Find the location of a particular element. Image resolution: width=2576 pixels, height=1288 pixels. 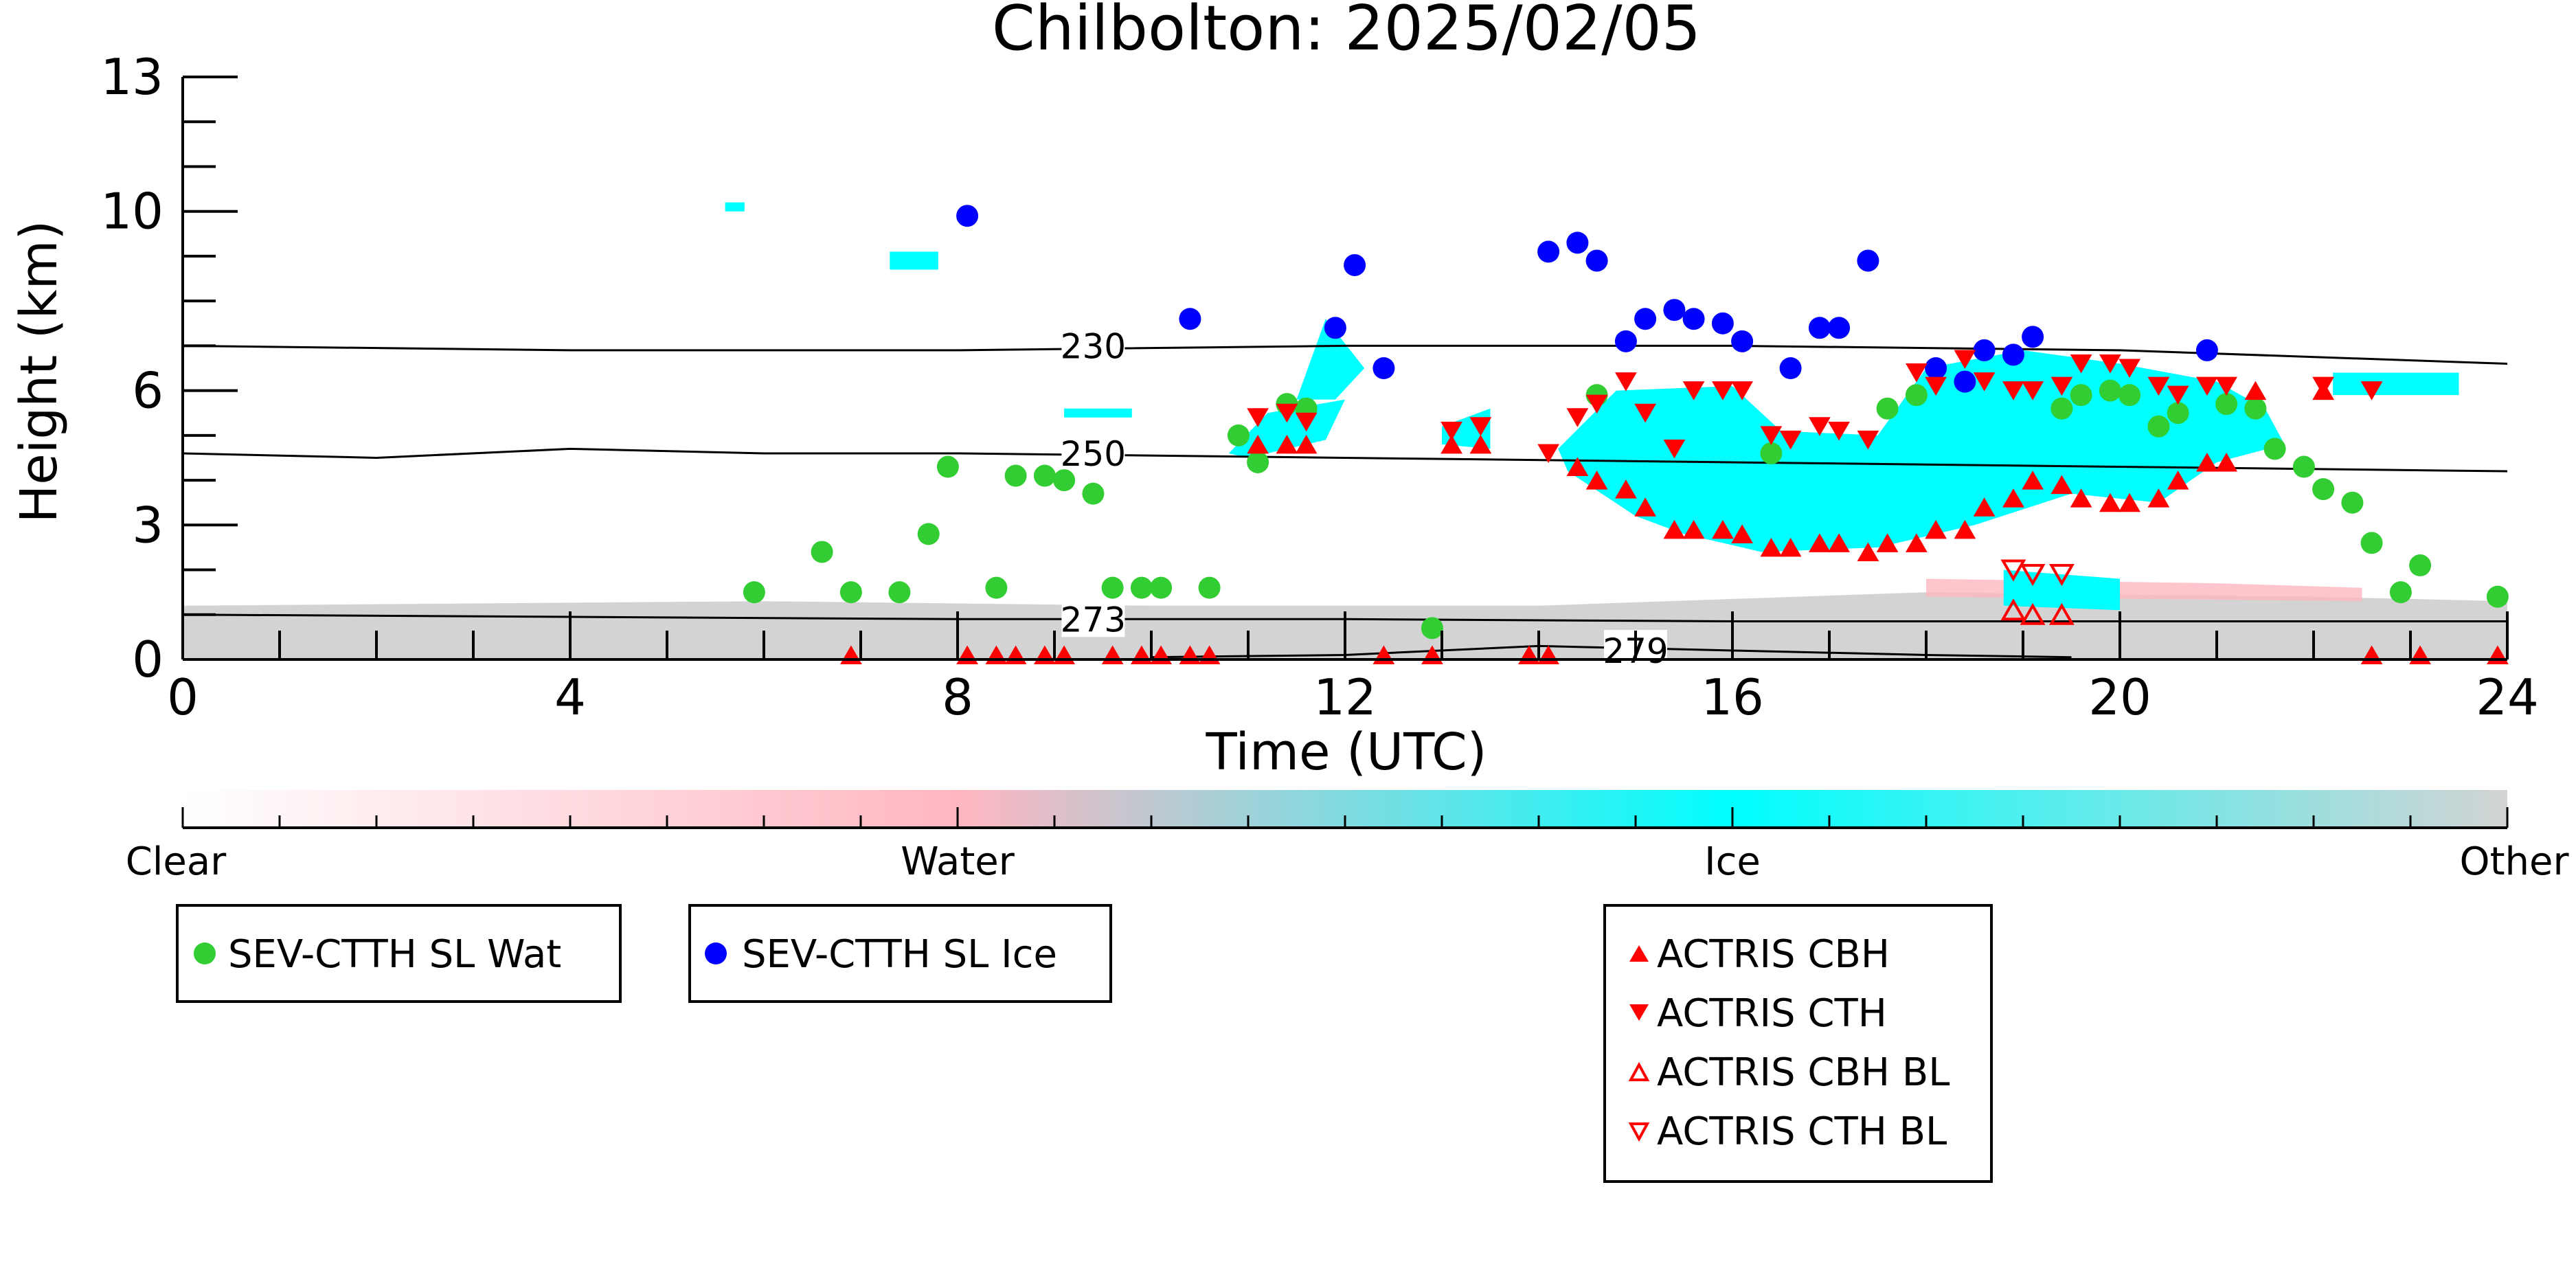

x-tick-label-20: 20 is located at coordinates (2119, 697).